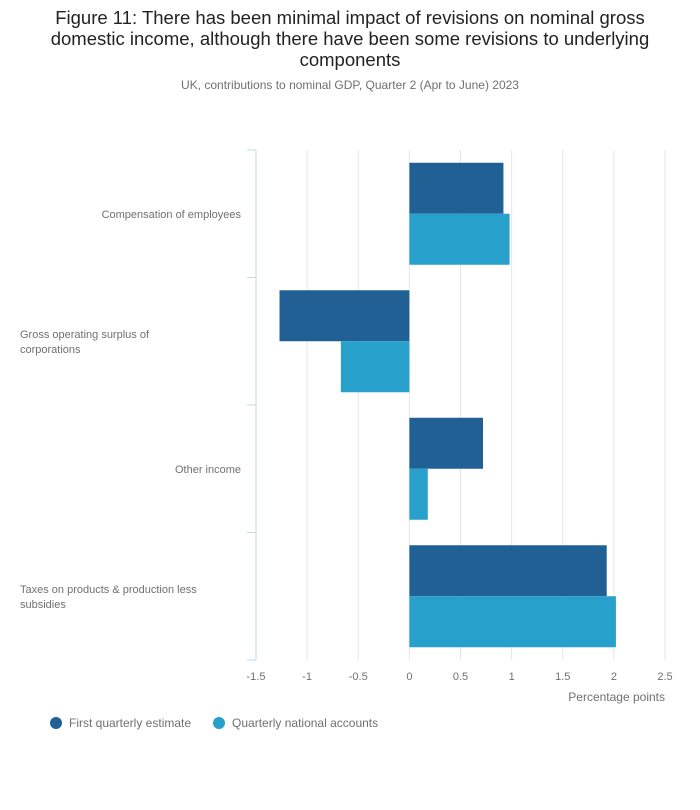  Describe the element at coordinates (130, 723) in the screenshot. I see `legend-label-series-1: First quarterly estimate` at that location.